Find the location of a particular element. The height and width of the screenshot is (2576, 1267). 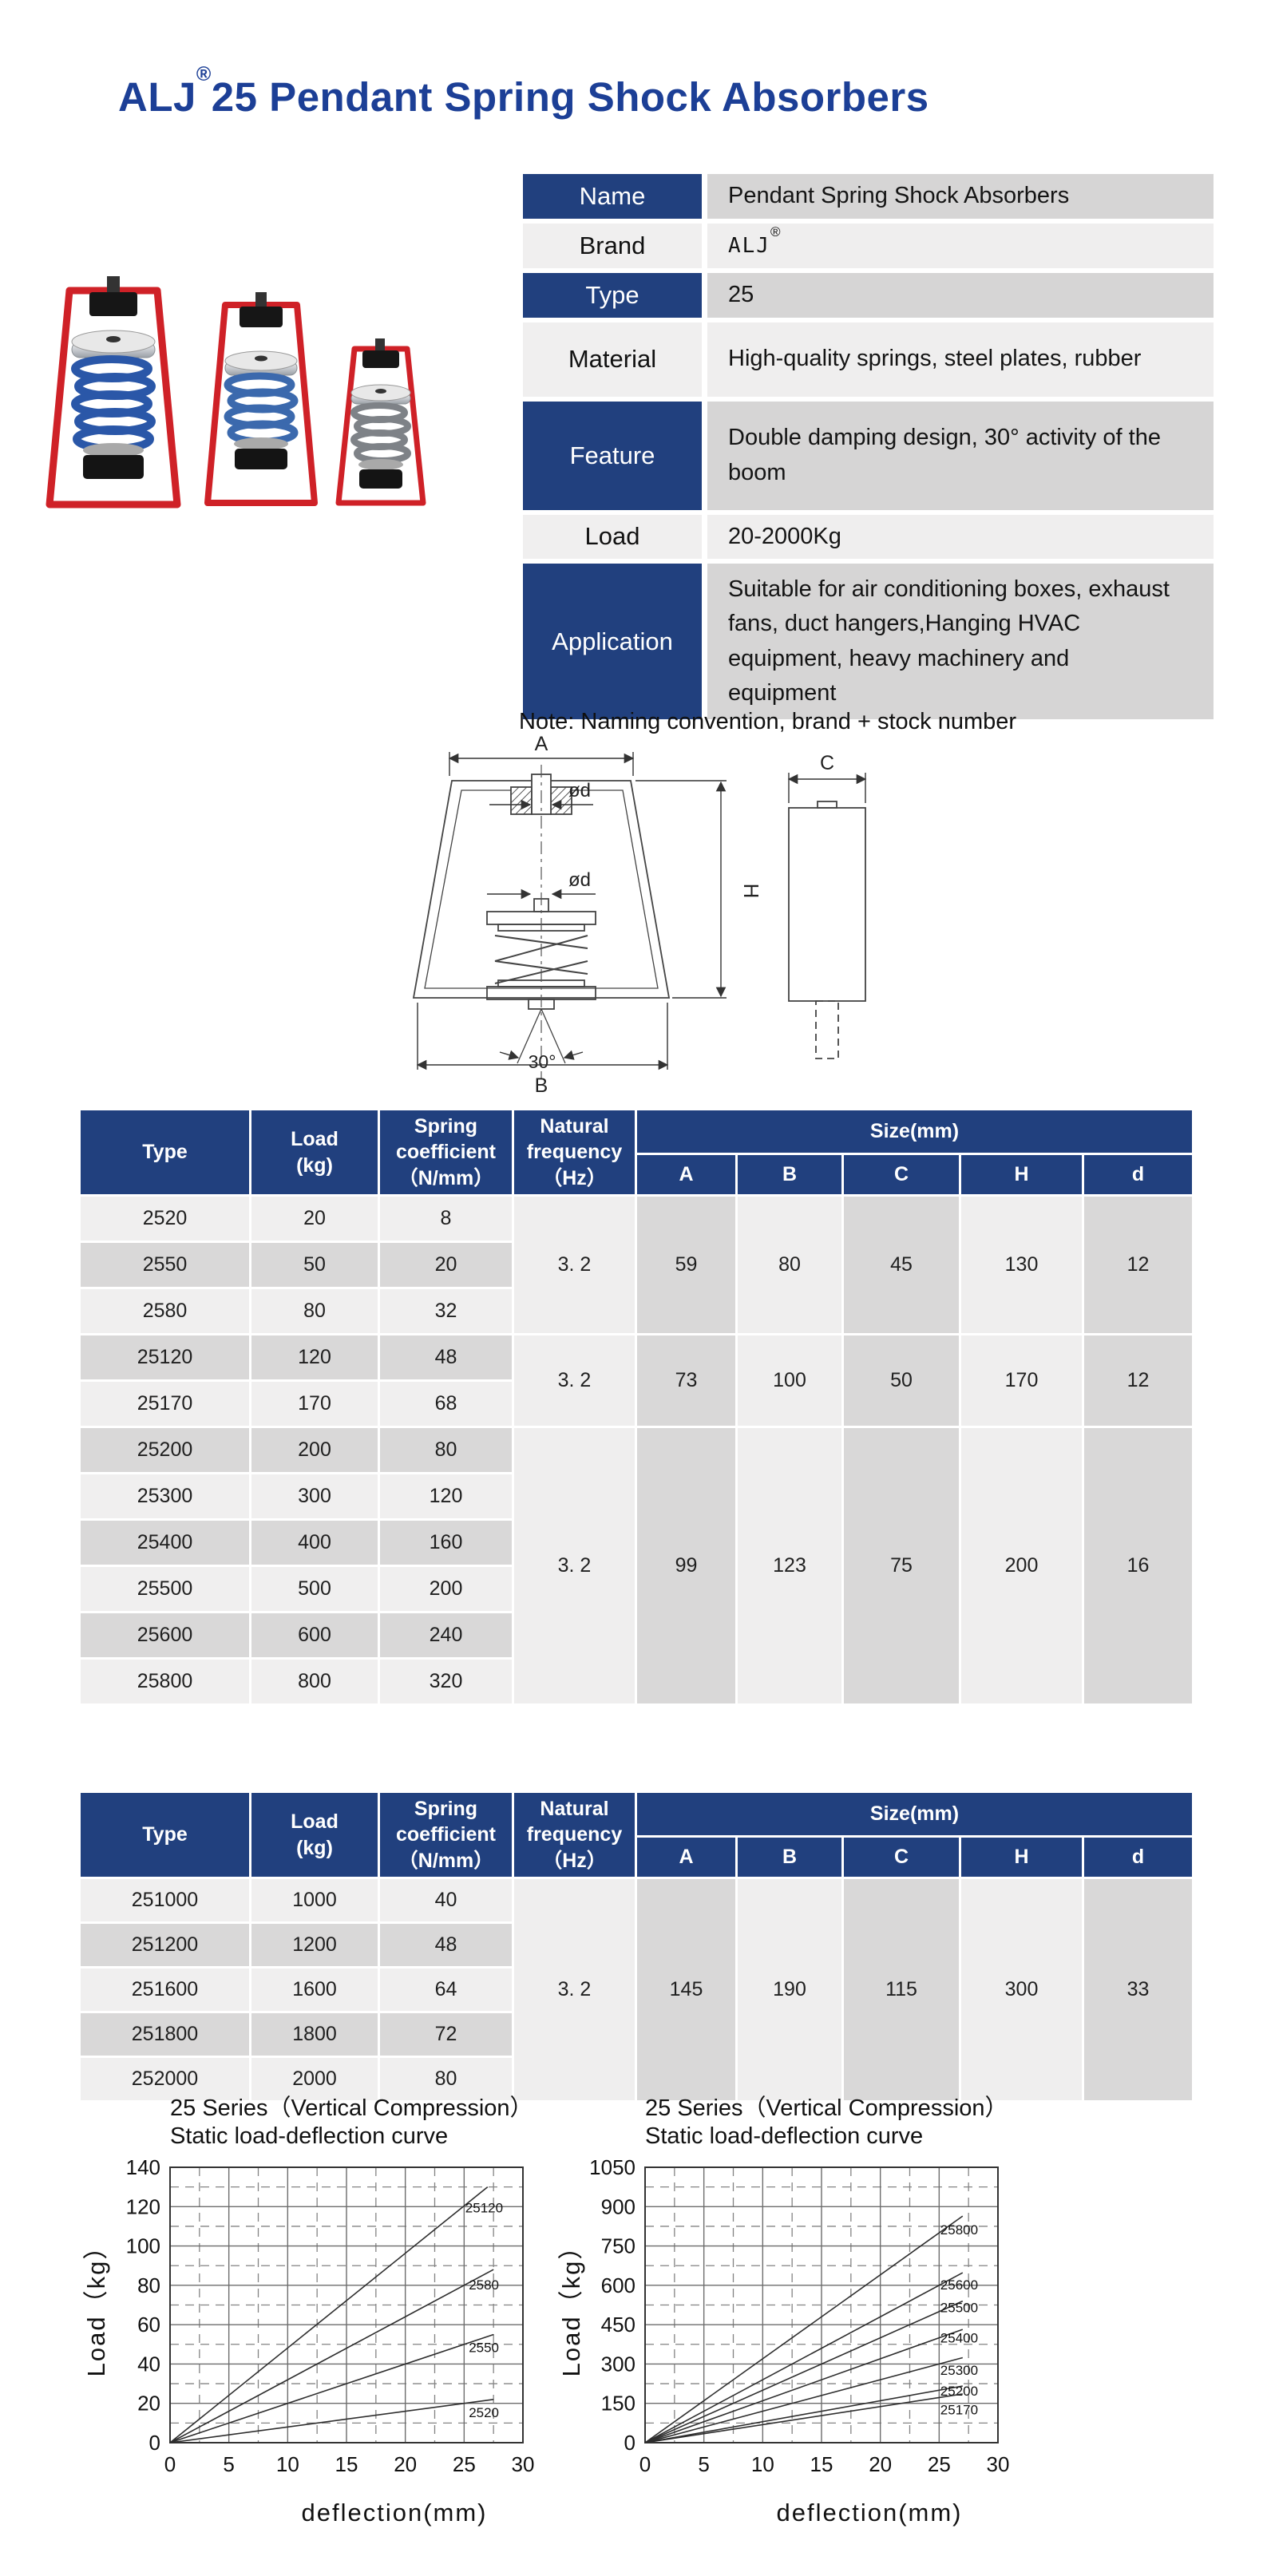

cell-load: 400 is located at coordinates (314, 1543).